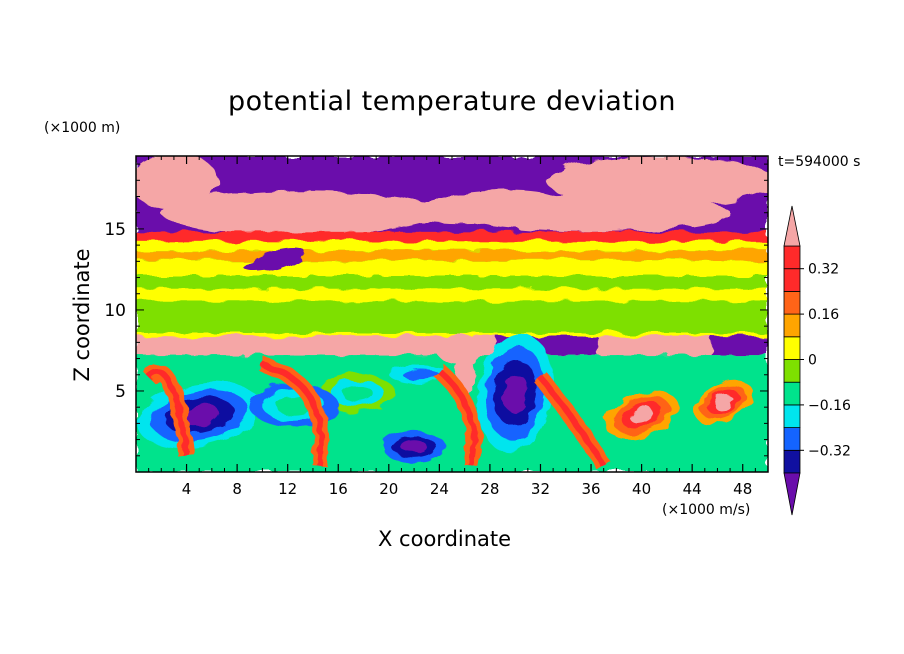  I want to click on inversion-plume, so click(458, 348).